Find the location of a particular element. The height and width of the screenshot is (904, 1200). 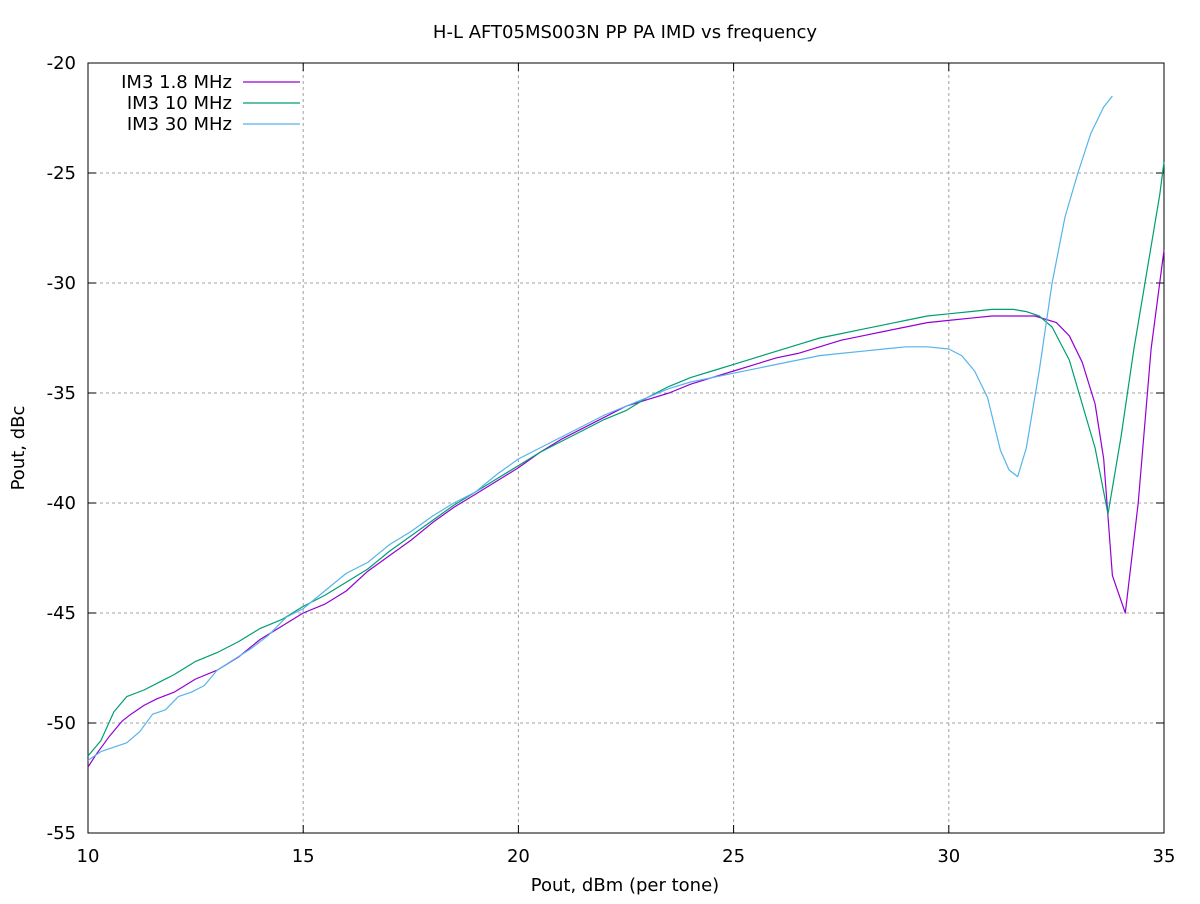

x-tick-label: 30 is located at coordinates (948, 856).